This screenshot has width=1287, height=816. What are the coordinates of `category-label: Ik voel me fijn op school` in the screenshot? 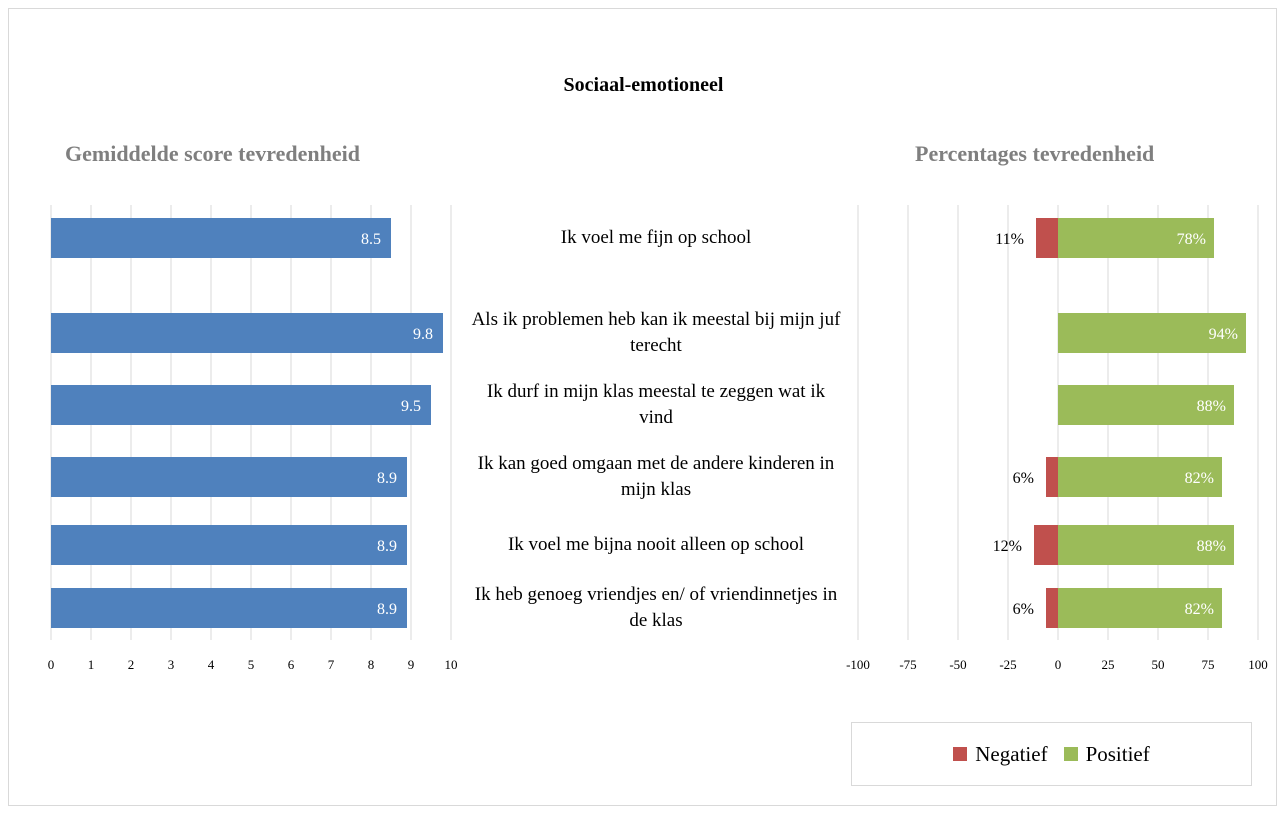 It's located at (656, 237).